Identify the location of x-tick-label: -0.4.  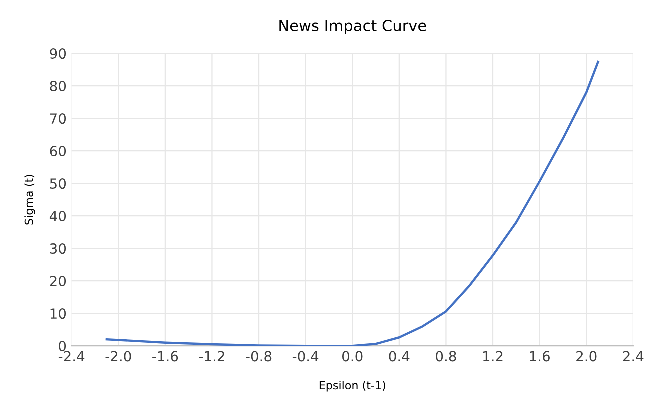
(305, 356).